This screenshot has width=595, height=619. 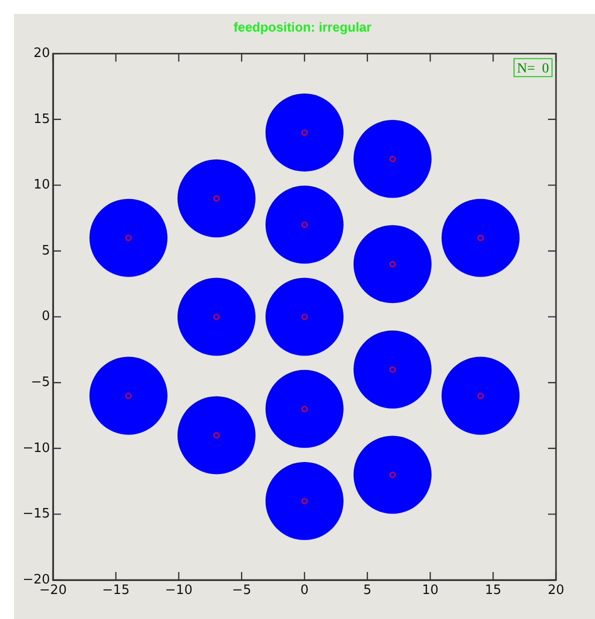 I want to click on y-tick-label: −15, so click(x=36, y=514).